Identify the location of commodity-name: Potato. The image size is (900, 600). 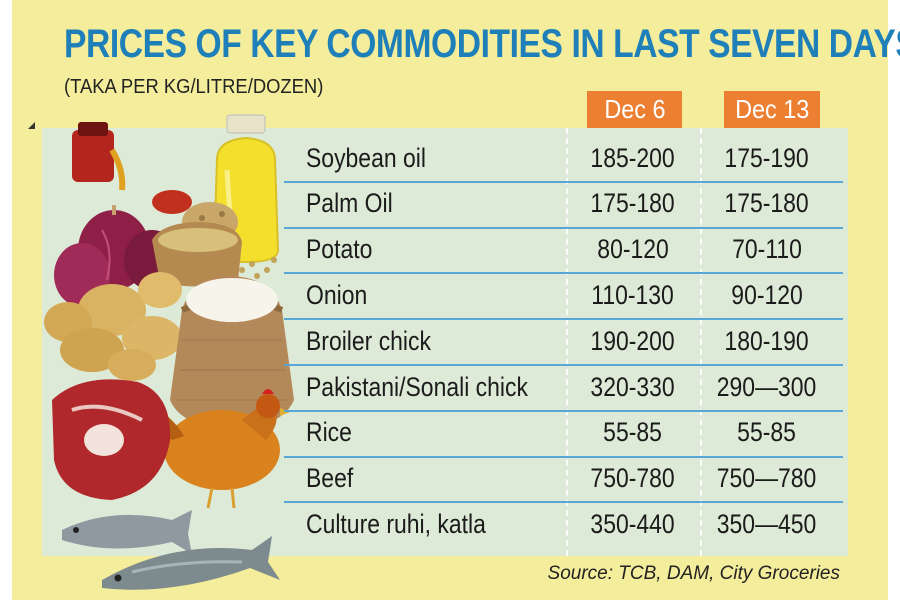
(345, 250).